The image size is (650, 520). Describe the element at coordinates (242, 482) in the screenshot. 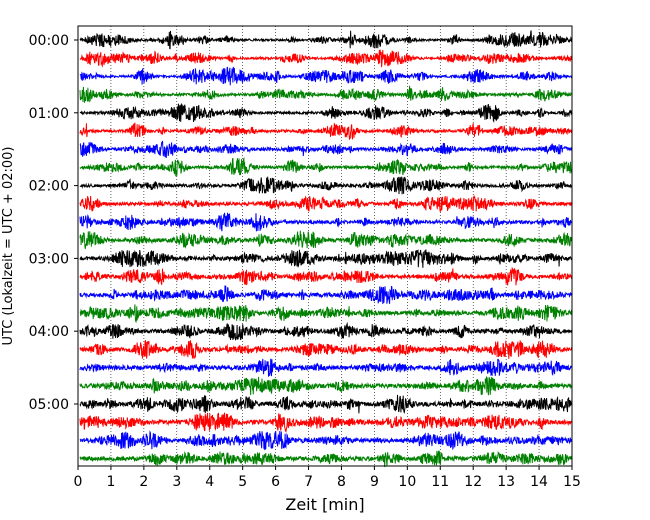

I see `x-tick-label-5: 5` at that location.